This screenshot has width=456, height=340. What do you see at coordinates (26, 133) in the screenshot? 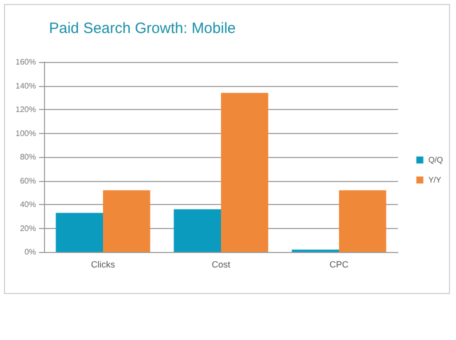
I see `y-tick-label: 100%` at bounding box center [26, 133].